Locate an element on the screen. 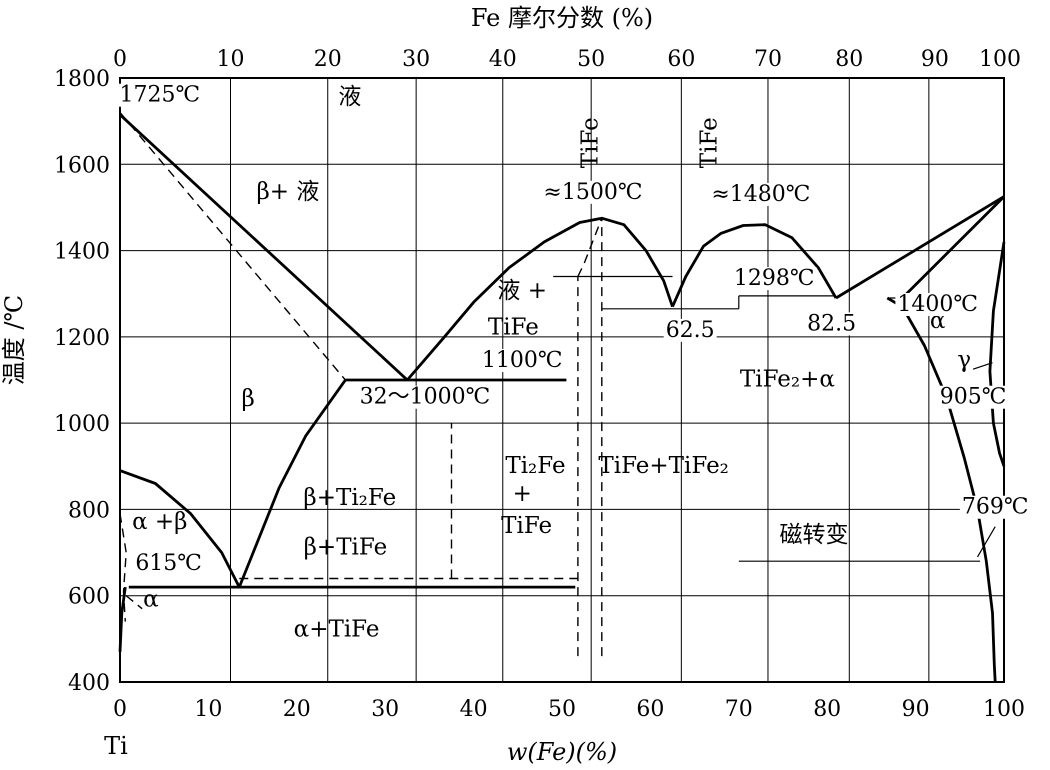  top-tick-label: 70 is located at coordinates (768, 59).